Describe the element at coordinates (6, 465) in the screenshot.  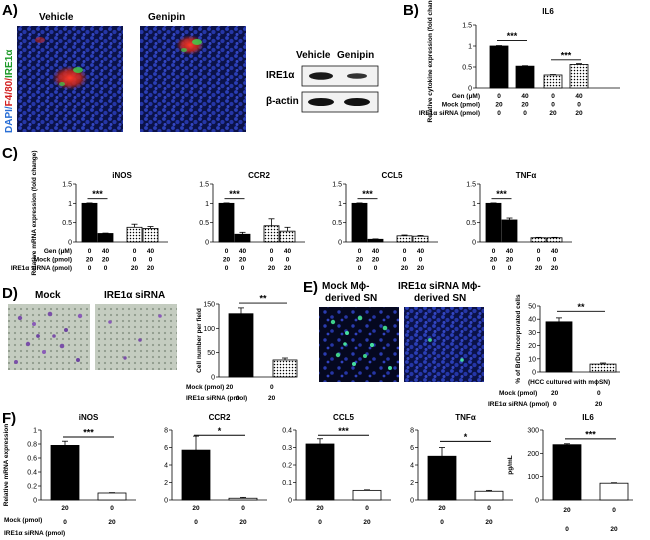
I see `y-axis-label: Relative mRNA expression` at that location.